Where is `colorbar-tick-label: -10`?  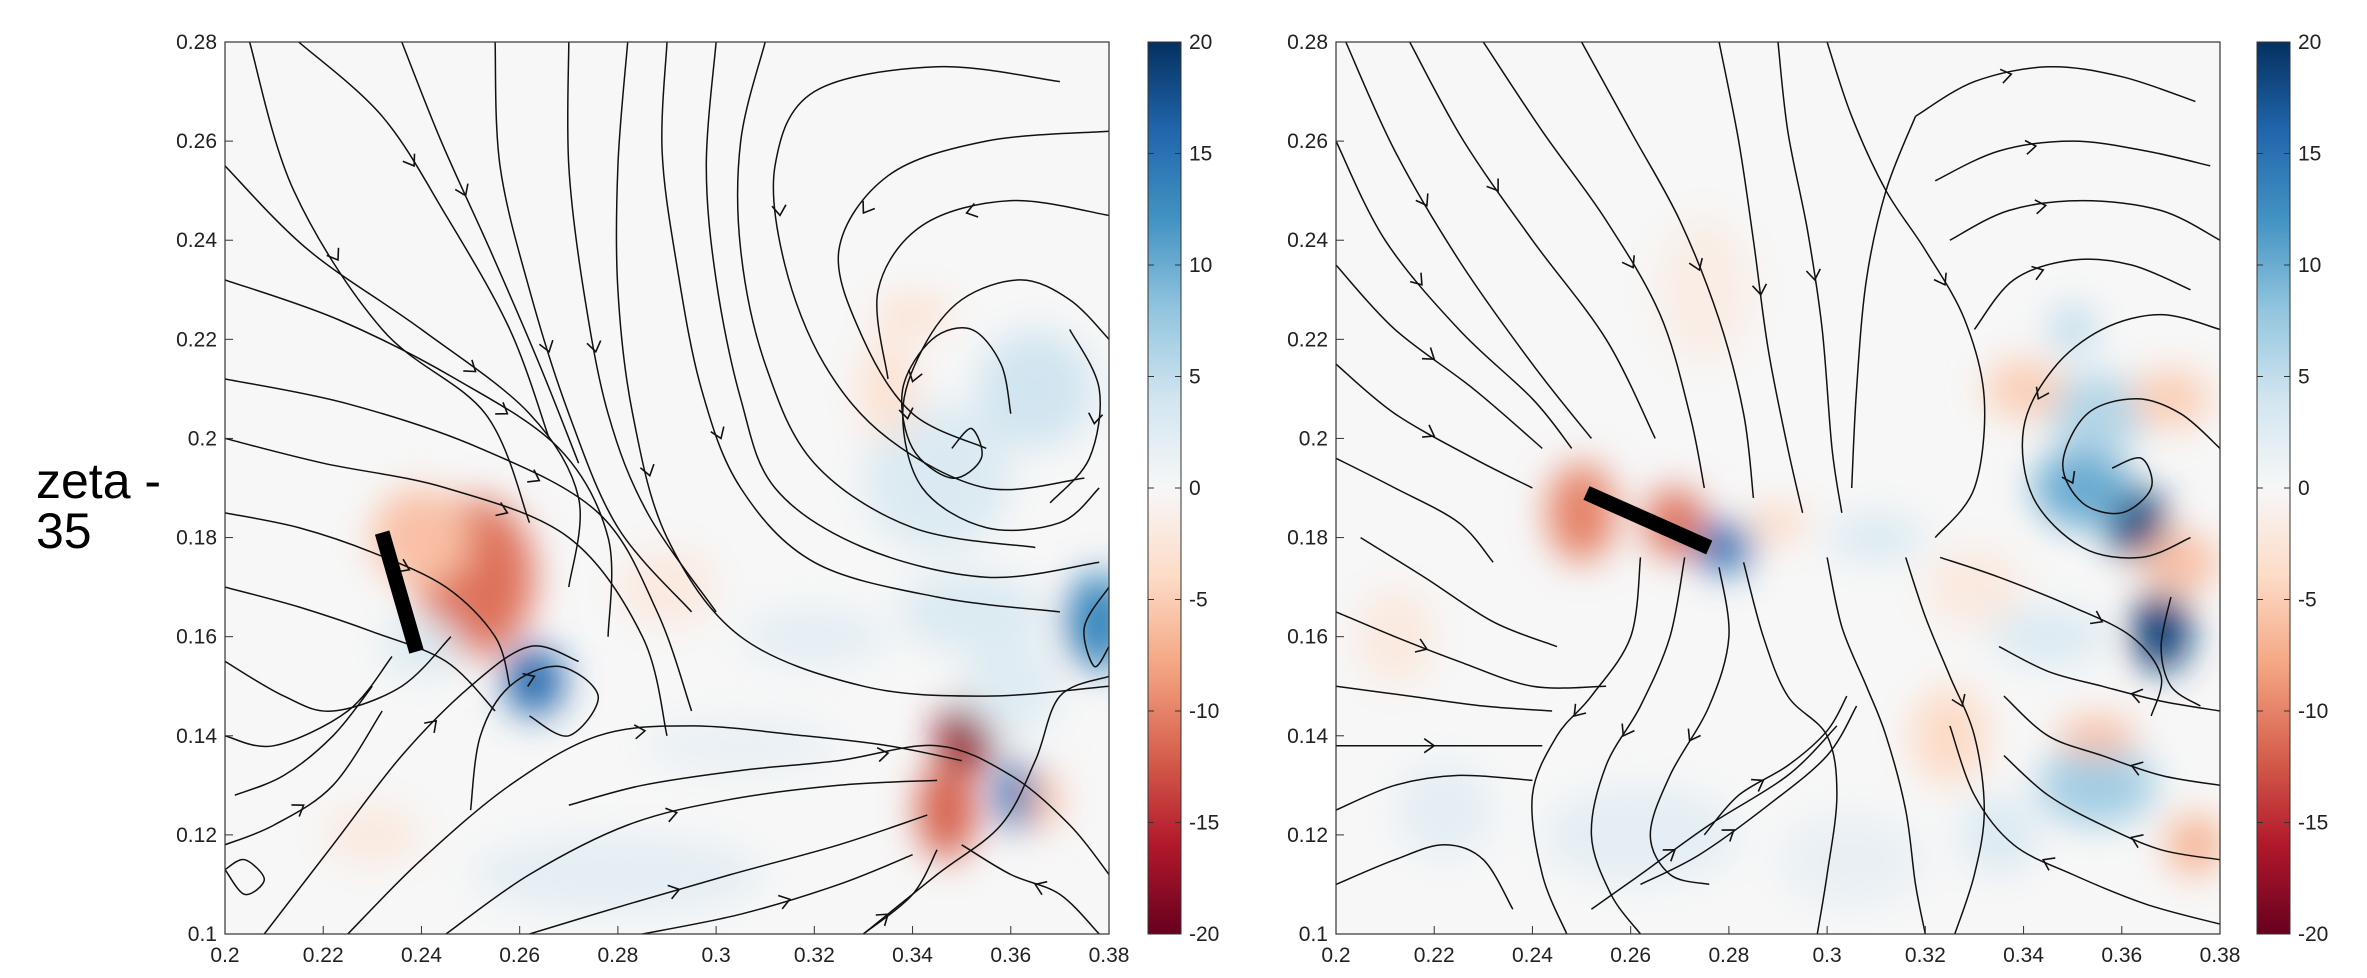 colorbar-tick-label: -10 is located at coordinates (1204, 711).